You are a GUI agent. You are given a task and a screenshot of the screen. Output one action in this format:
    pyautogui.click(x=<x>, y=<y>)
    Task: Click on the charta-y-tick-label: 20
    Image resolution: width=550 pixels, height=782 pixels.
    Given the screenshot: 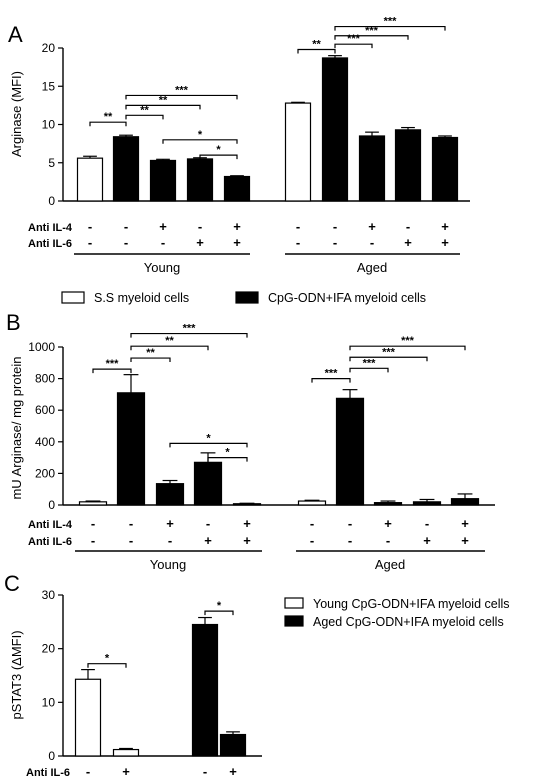 What is the action you would take?
    pyautogui.click(x=49, y=48)
    